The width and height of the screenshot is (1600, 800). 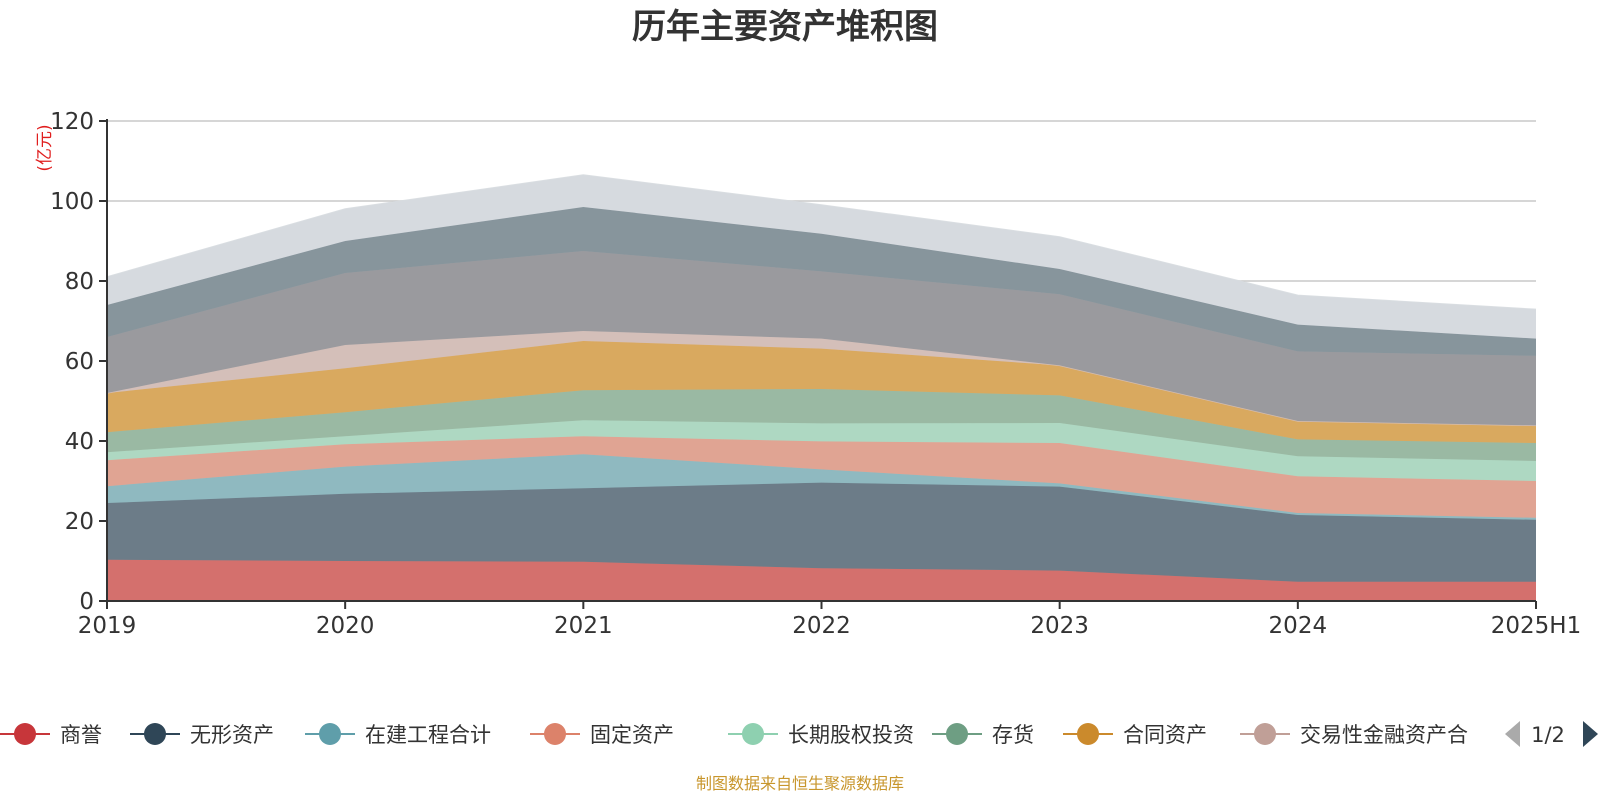 What do you see at coordinates (428, 735) in the screenshot?
I see `legend-label: 在建工程合计` at bounding box center [428, 735].